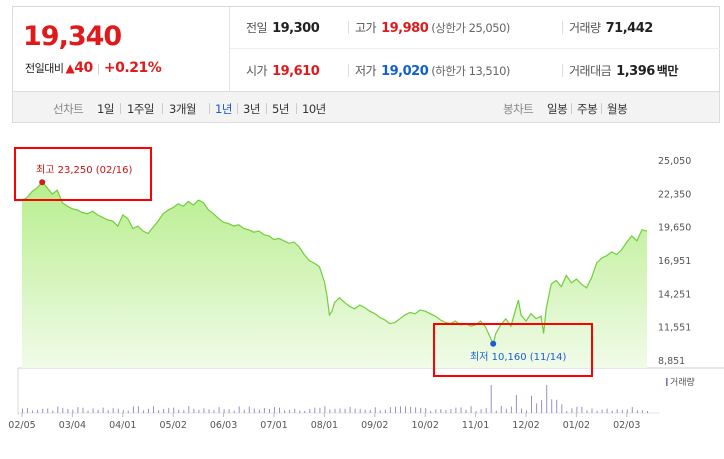 The width and height of the screenshot is (724, 459). I want to click on period-5y: 5년, so click(280, 109).